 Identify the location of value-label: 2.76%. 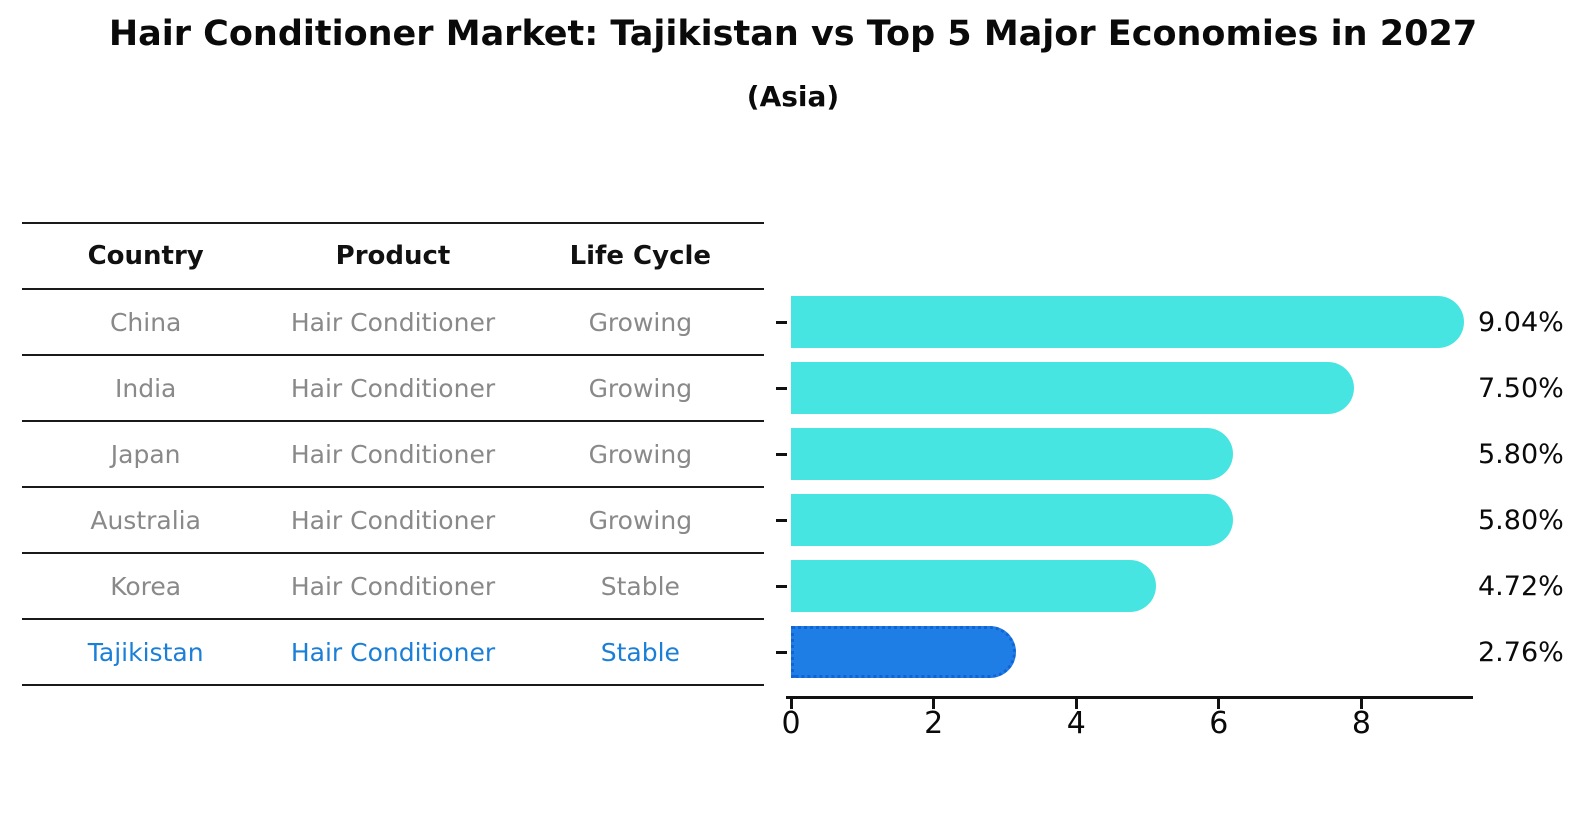
(1521, 652).